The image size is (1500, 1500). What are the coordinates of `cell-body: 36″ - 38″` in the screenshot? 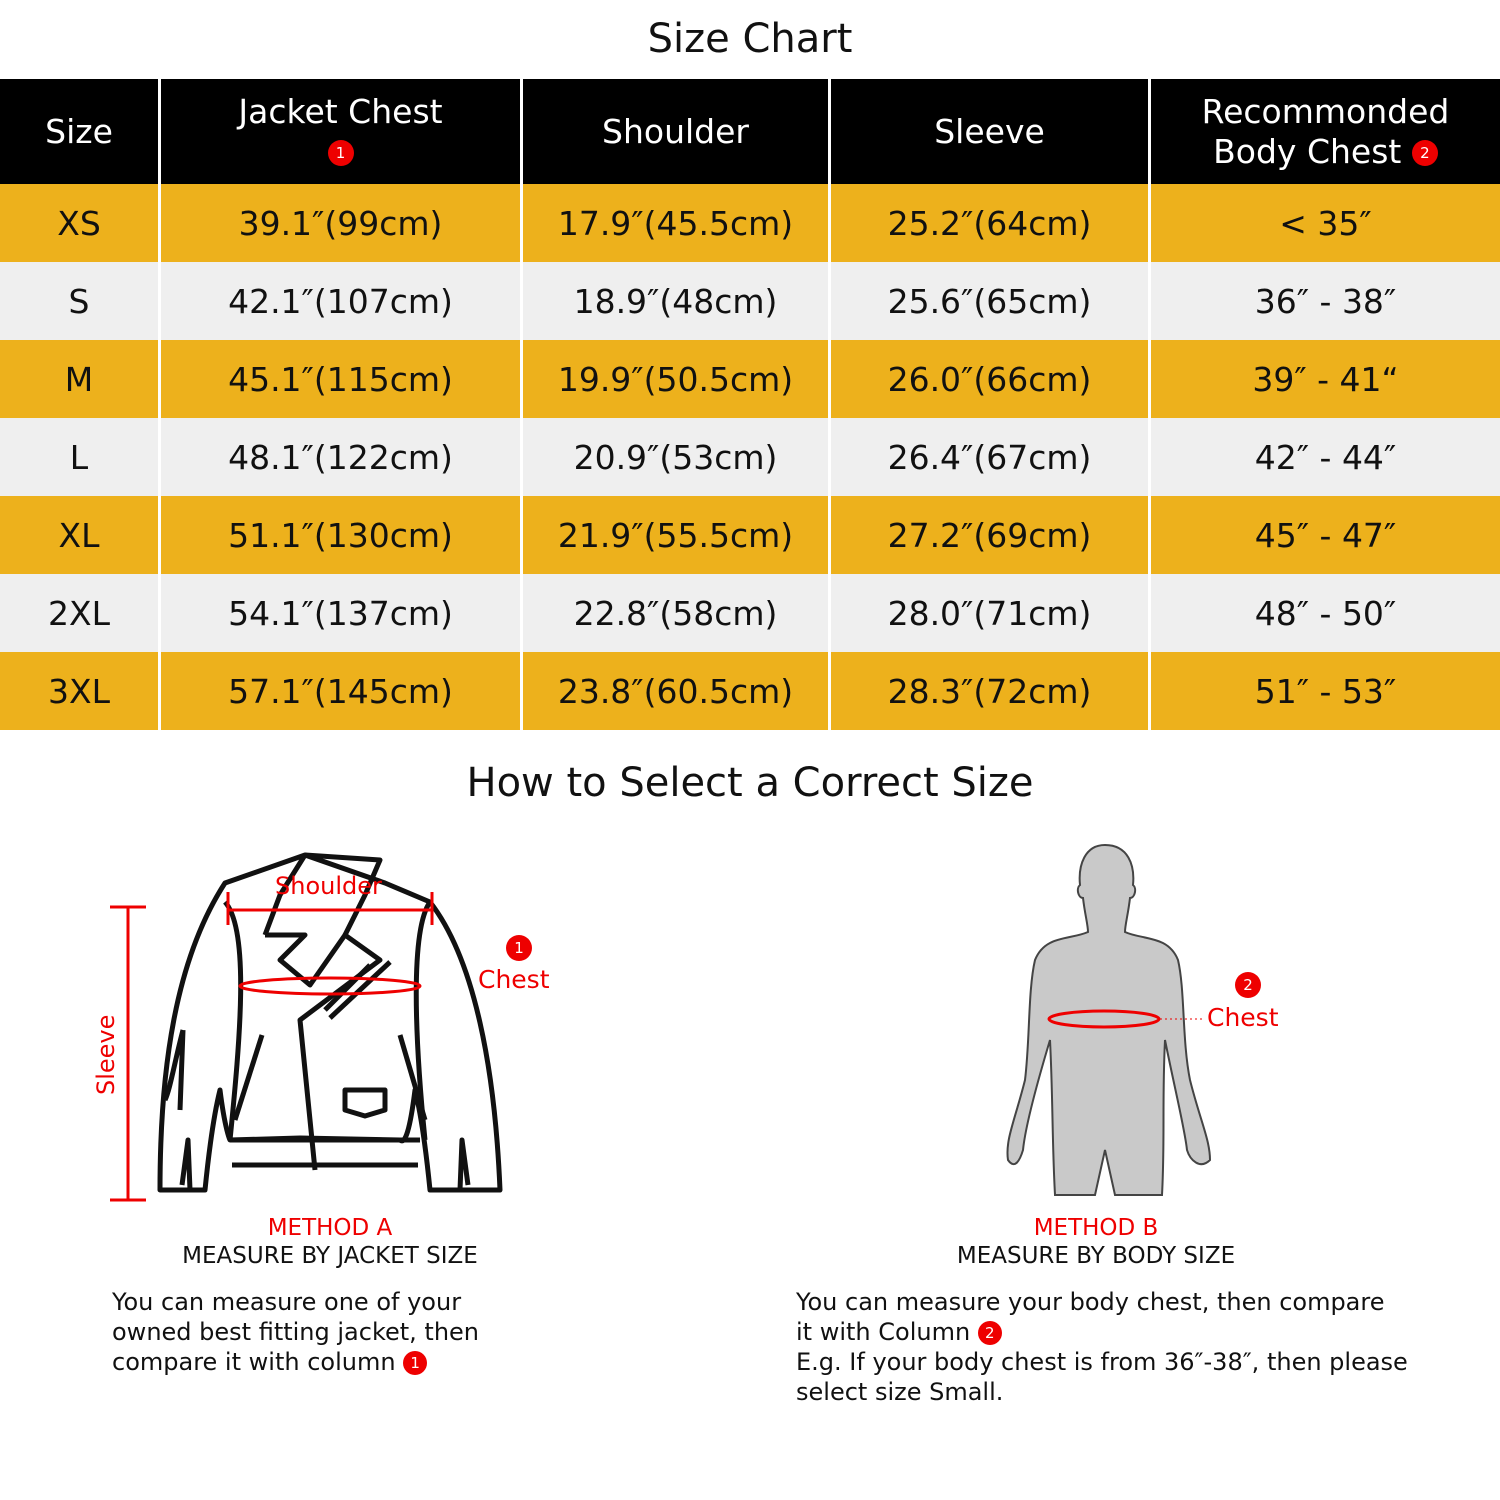 It's located at (1325, 301).